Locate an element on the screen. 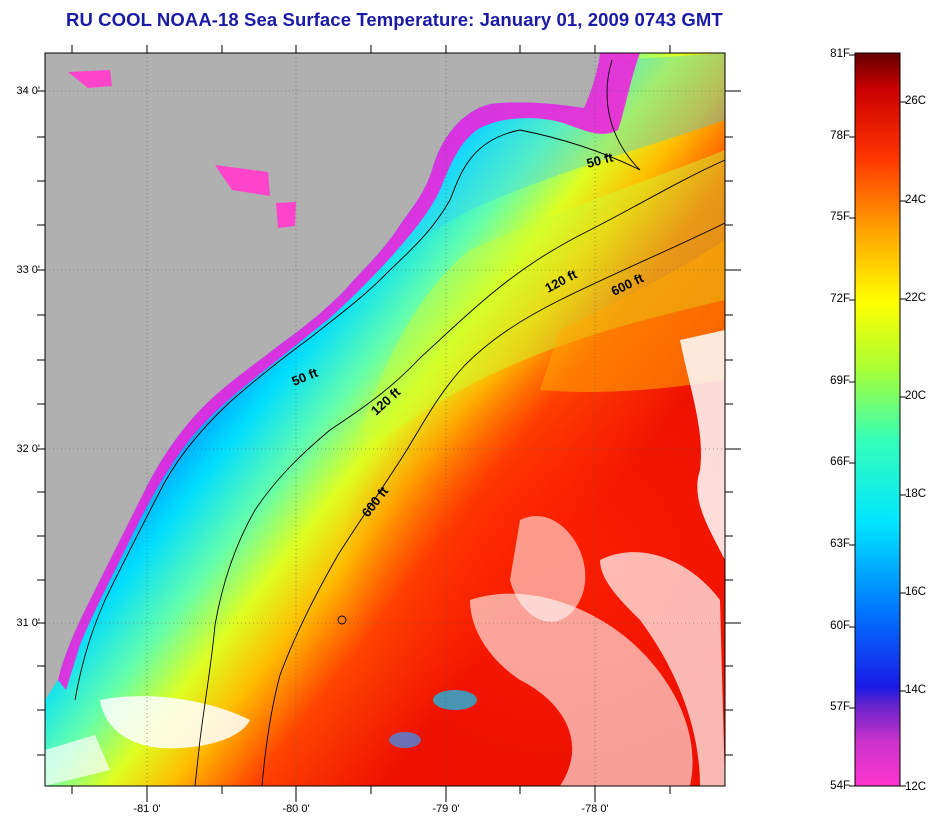 Image resolution: width=936 pixels, height=817 pixels. colorbar-label-f: 69F is located at coordinates (840, 381).